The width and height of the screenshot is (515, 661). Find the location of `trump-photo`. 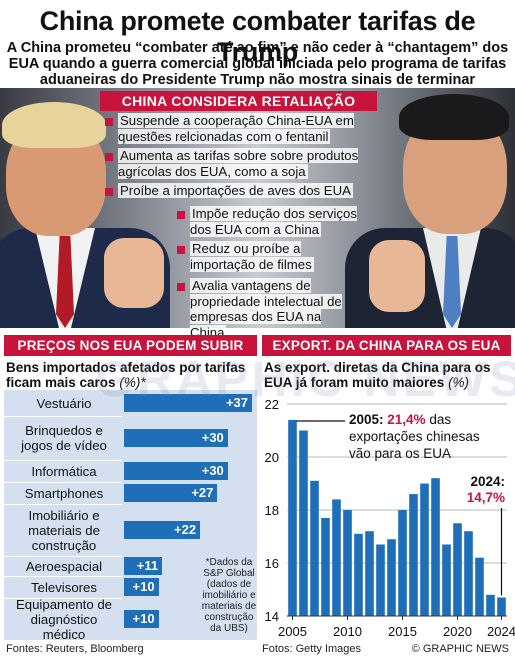

trump-photo is located at coordinates (85, 208).